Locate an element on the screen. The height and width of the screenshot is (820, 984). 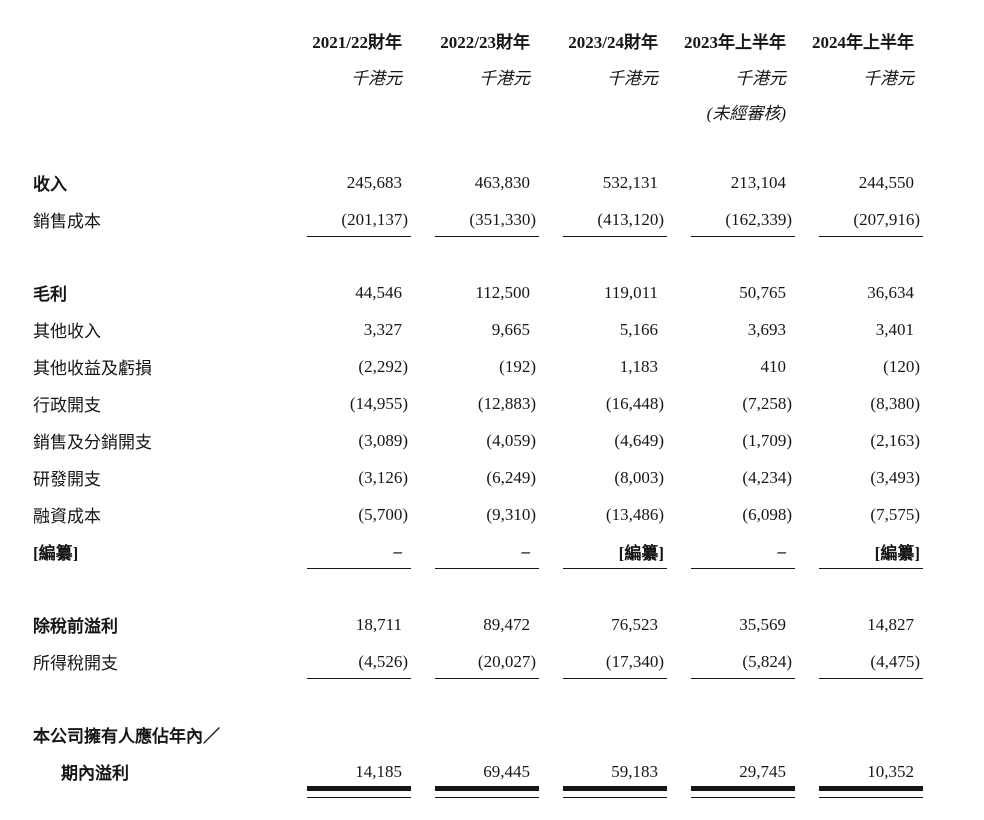
row-label: 銷售成本 is located at coordinates (67, 221).